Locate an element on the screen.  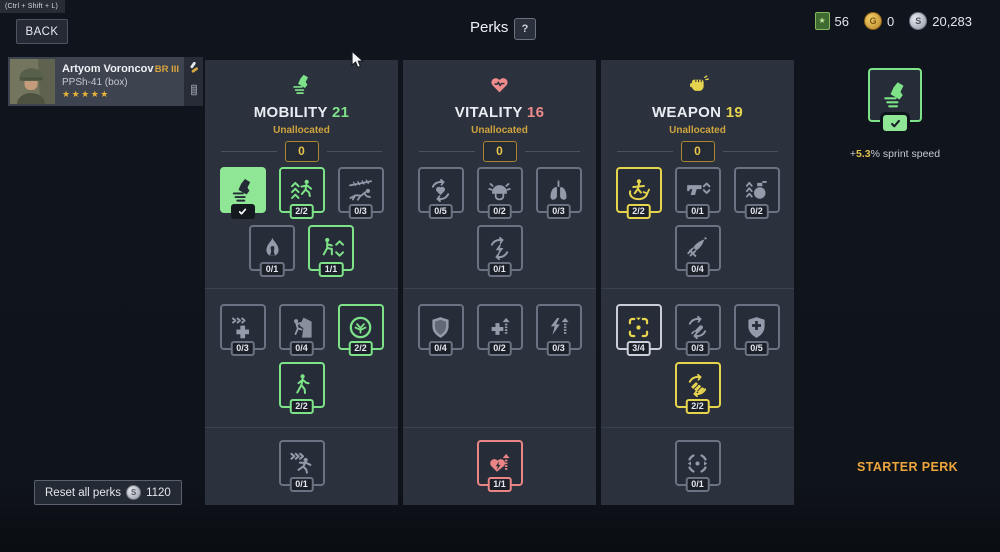
climb-icon is located at coordinates (301, 327).